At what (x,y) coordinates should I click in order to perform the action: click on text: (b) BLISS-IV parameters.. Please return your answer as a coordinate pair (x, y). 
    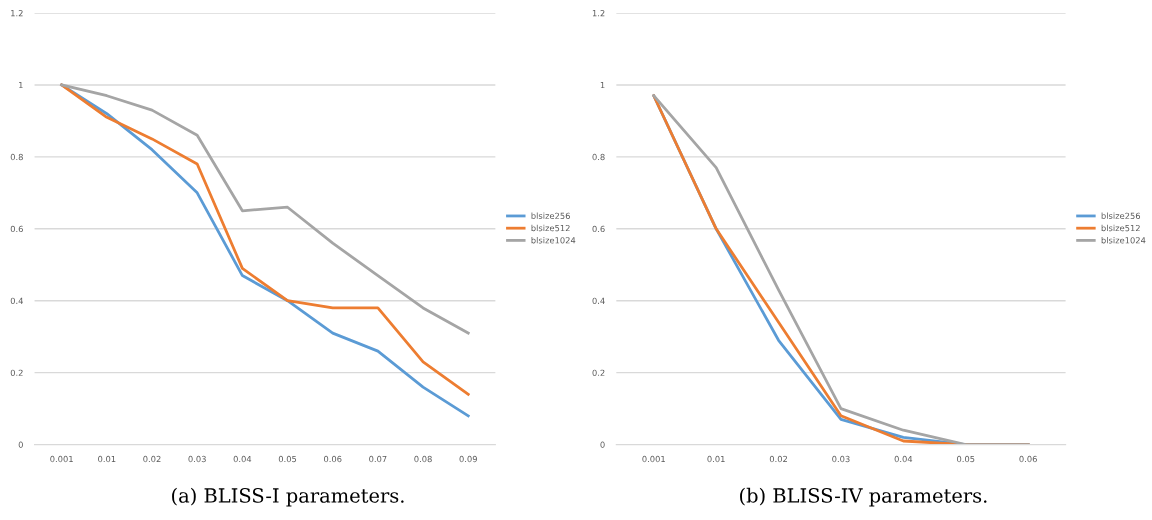
    Looking at the image, I should click on (863, 497).